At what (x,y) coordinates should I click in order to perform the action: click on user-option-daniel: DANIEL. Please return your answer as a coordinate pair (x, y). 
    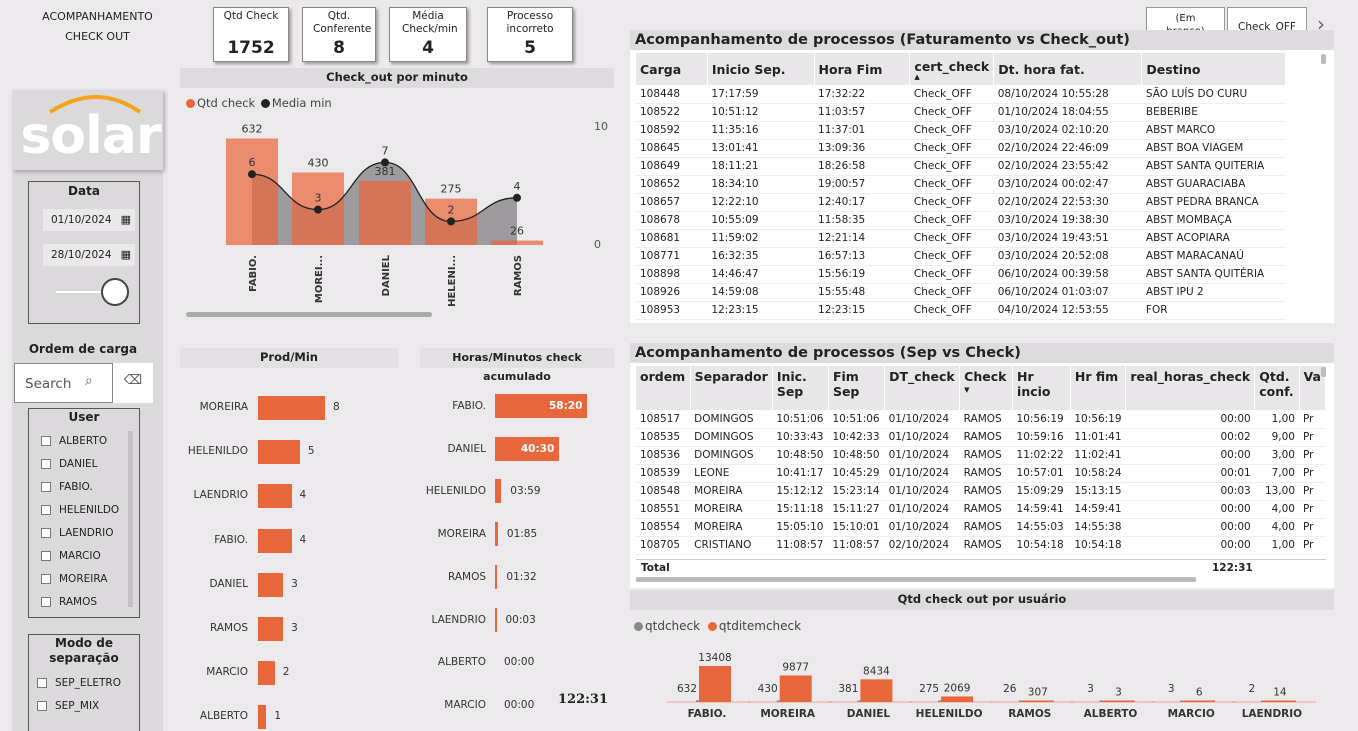
    Looking at the image, I should click on (84, 464).